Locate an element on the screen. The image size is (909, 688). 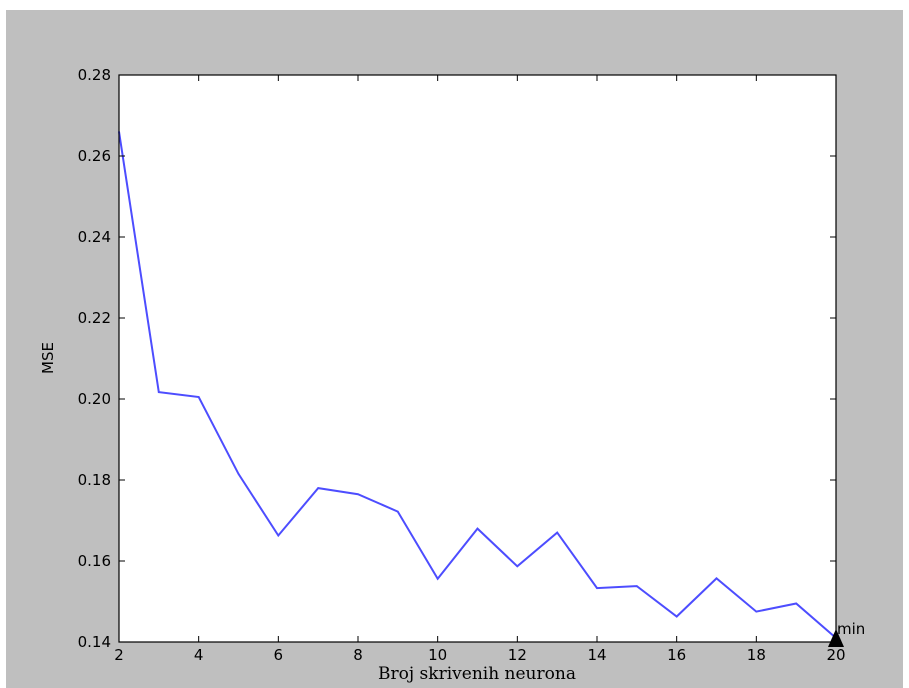
x-tick-label: 16 is located at coordinates (676, 655).